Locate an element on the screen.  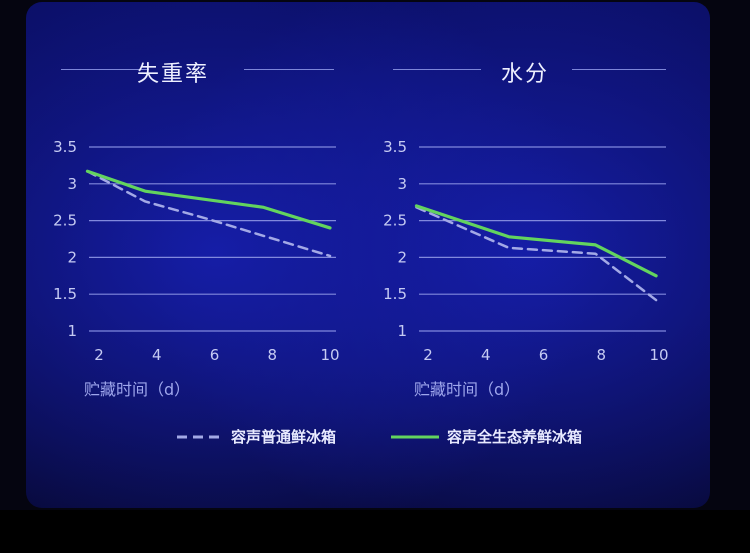
legend: 容声普通鲜冰箱 容声全生态养鲜冰箱 is located at coordinates (375, 438).